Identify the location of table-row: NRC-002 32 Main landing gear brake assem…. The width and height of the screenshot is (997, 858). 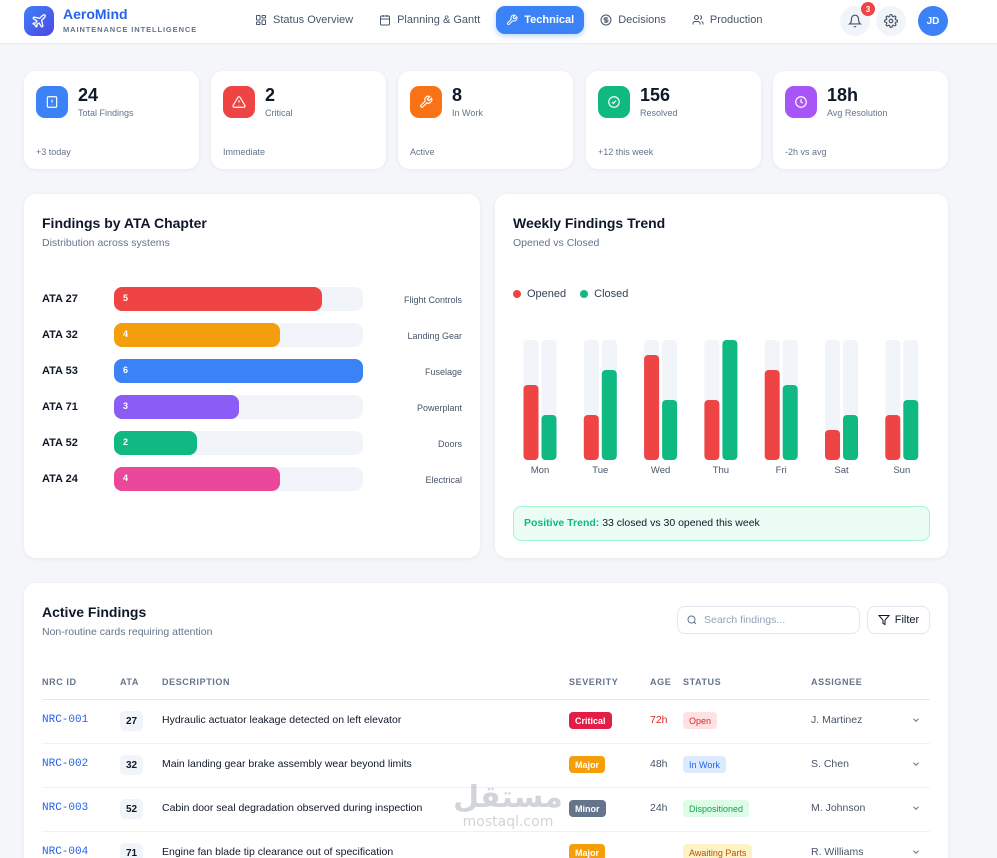
(486, 766).